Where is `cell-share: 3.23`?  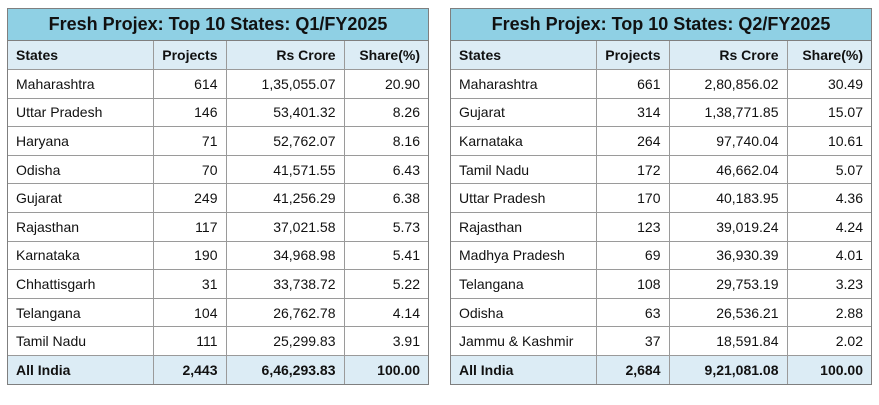
cell-share: 3.23 is located at coordinates (828, 284).